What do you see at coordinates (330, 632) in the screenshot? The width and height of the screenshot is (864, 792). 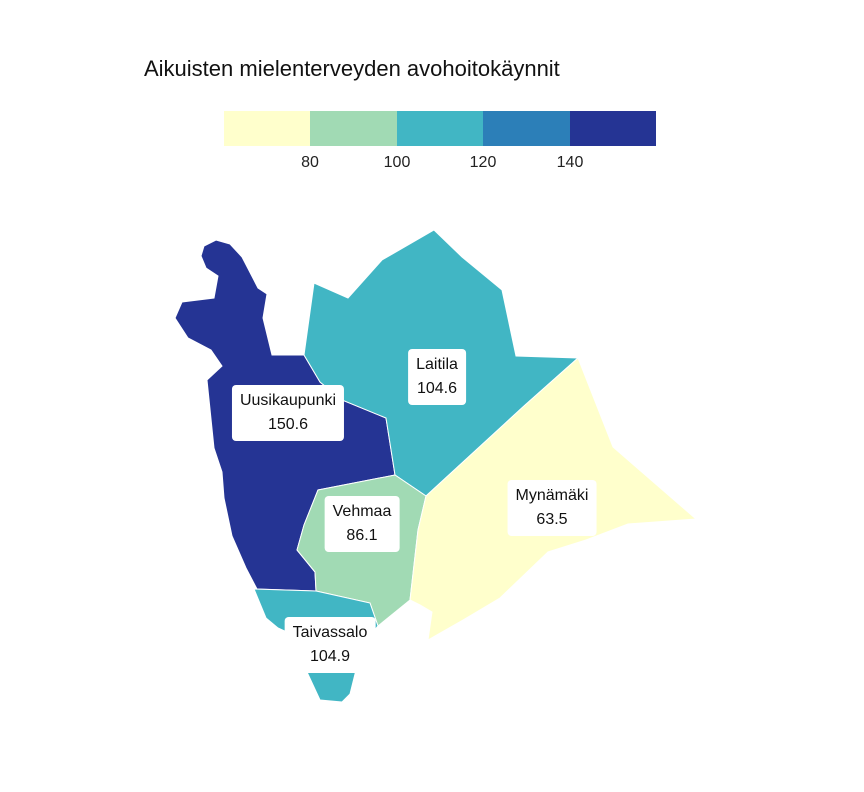 I see `region-name: Taivassalo` at bounding box center [330, 632].